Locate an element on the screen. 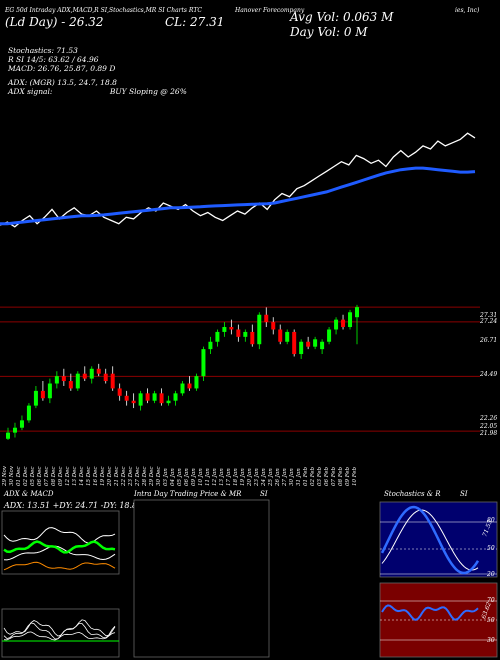 Image resolution: width=500 pixels, height=660 pixels. adx-line is located at coordinates (59, 547).